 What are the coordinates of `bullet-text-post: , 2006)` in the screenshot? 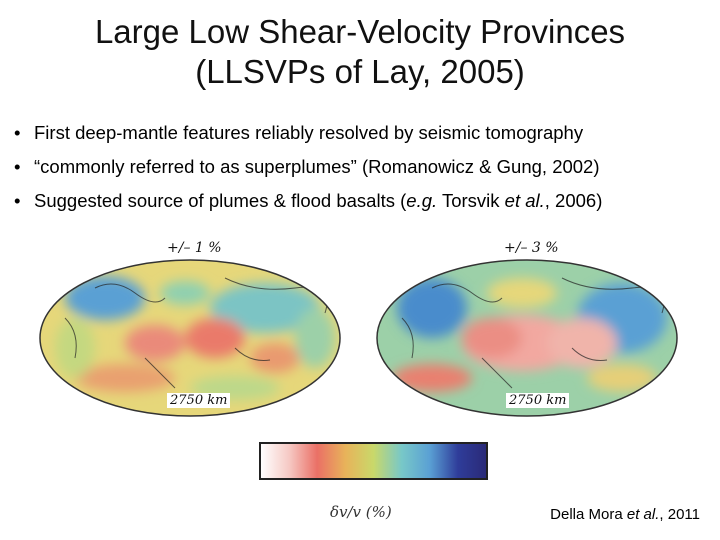 It's located at (573, 200).